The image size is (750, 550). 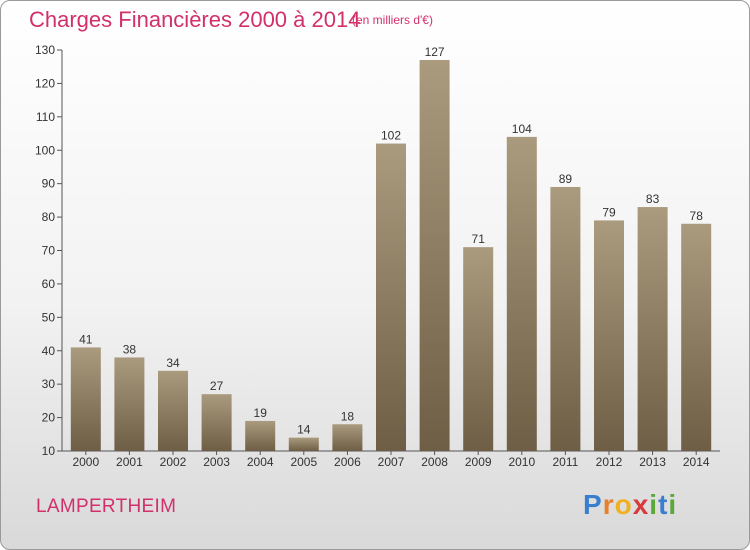 What do you see at coordinates (85, 462) in the screenshot?
I see `x-tick-label: 2000` at bounding box center [85, 462].